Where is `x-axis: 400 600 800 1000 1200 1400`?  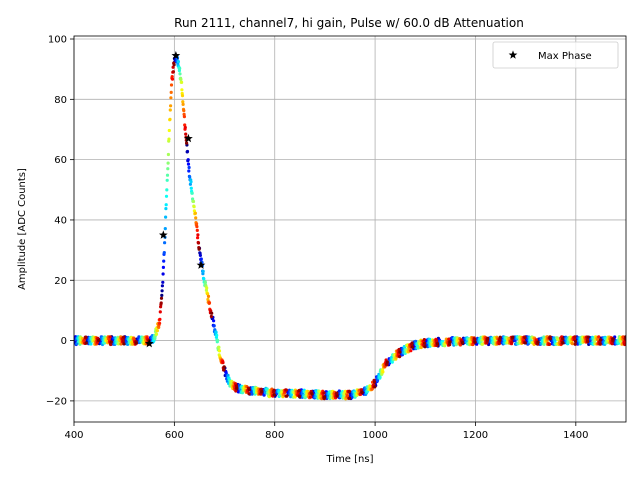
x-axis: 400 600 800 1000 1200 1400 is located at coordinates (326, 431).